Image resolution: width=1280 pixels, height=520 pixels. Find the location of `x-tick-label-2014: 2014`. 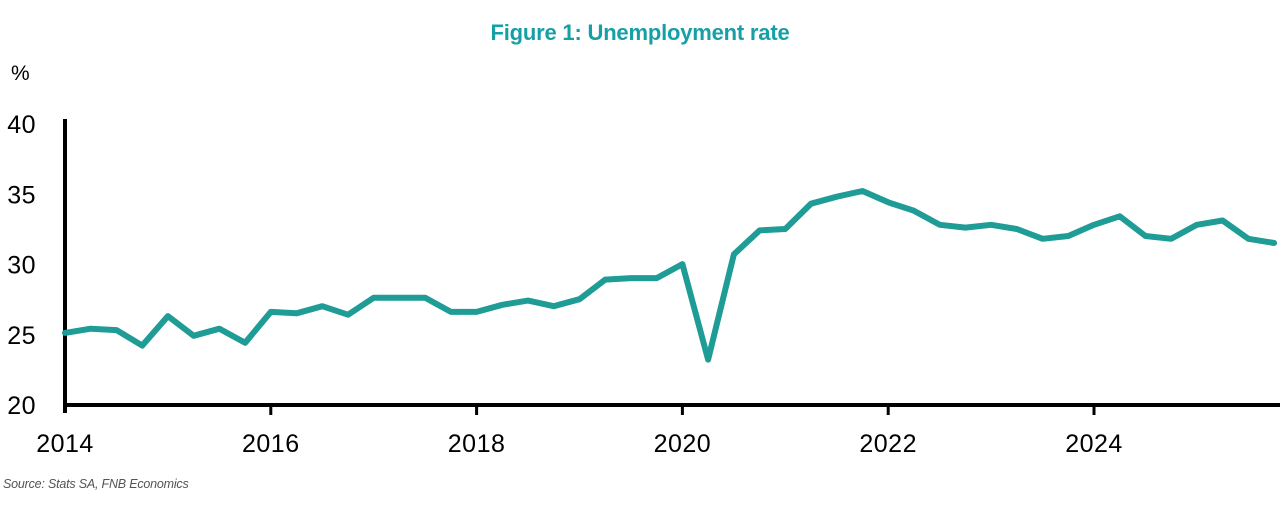

x-tick-label-2014: 2014 is located at coordinates (65, 444).